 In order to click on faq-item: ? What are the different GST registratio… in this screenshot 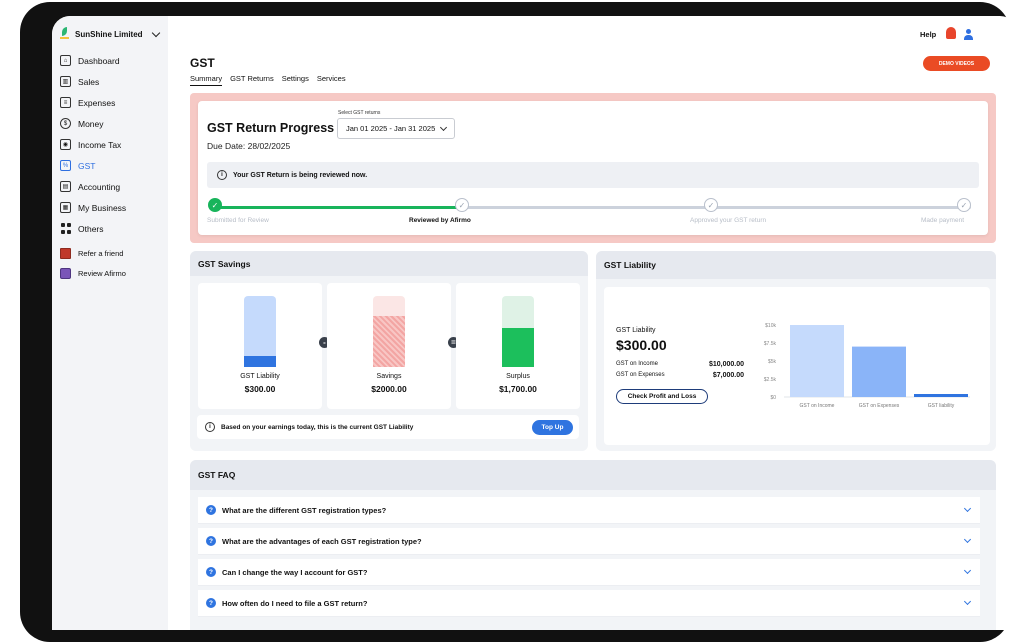, I will do `click(589, 510)`.